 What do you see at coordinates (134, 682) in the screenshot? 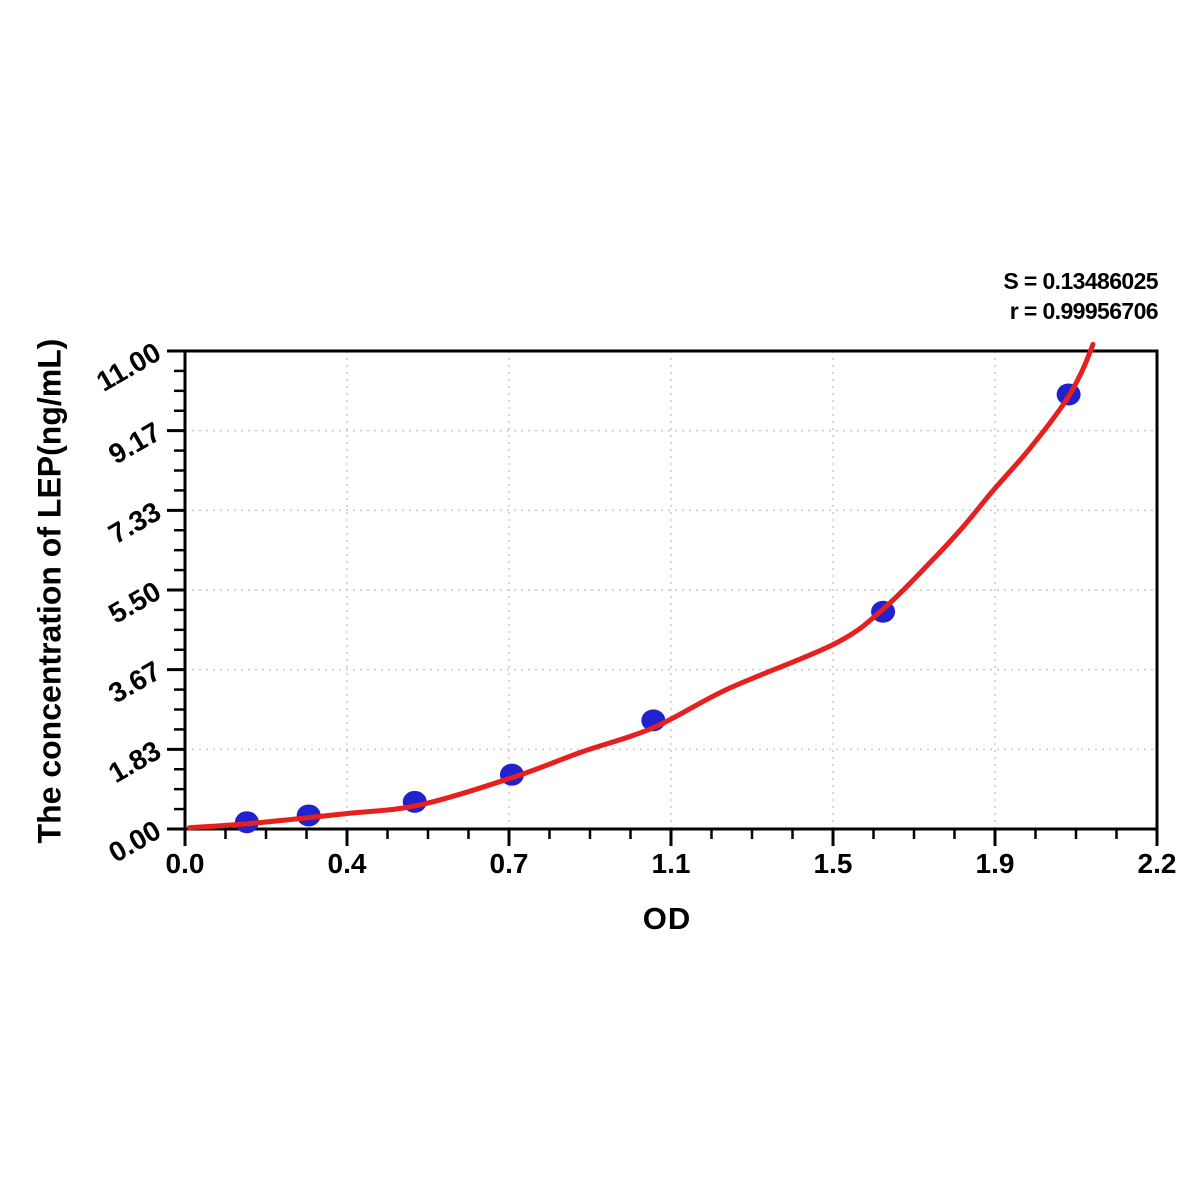
I see `y-tick-label: 3.67` at bounding box center [134, 682].